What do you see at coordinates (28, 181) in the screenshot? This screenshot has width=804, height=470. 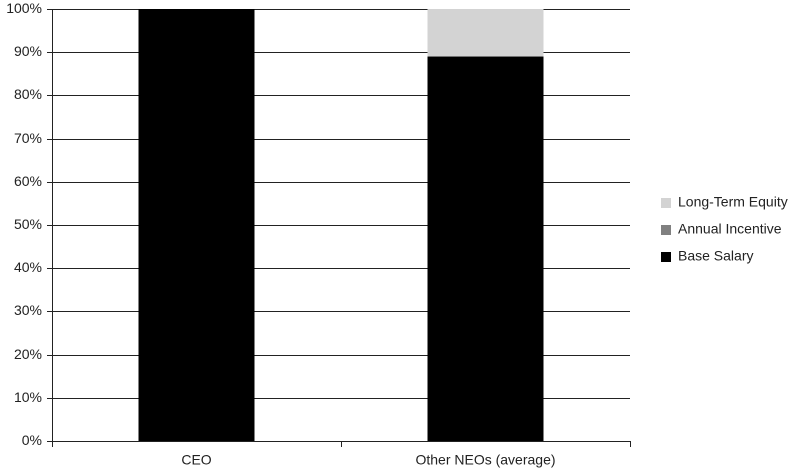 I see `y-tick-label: 60%` at bounding box center [28, 181].